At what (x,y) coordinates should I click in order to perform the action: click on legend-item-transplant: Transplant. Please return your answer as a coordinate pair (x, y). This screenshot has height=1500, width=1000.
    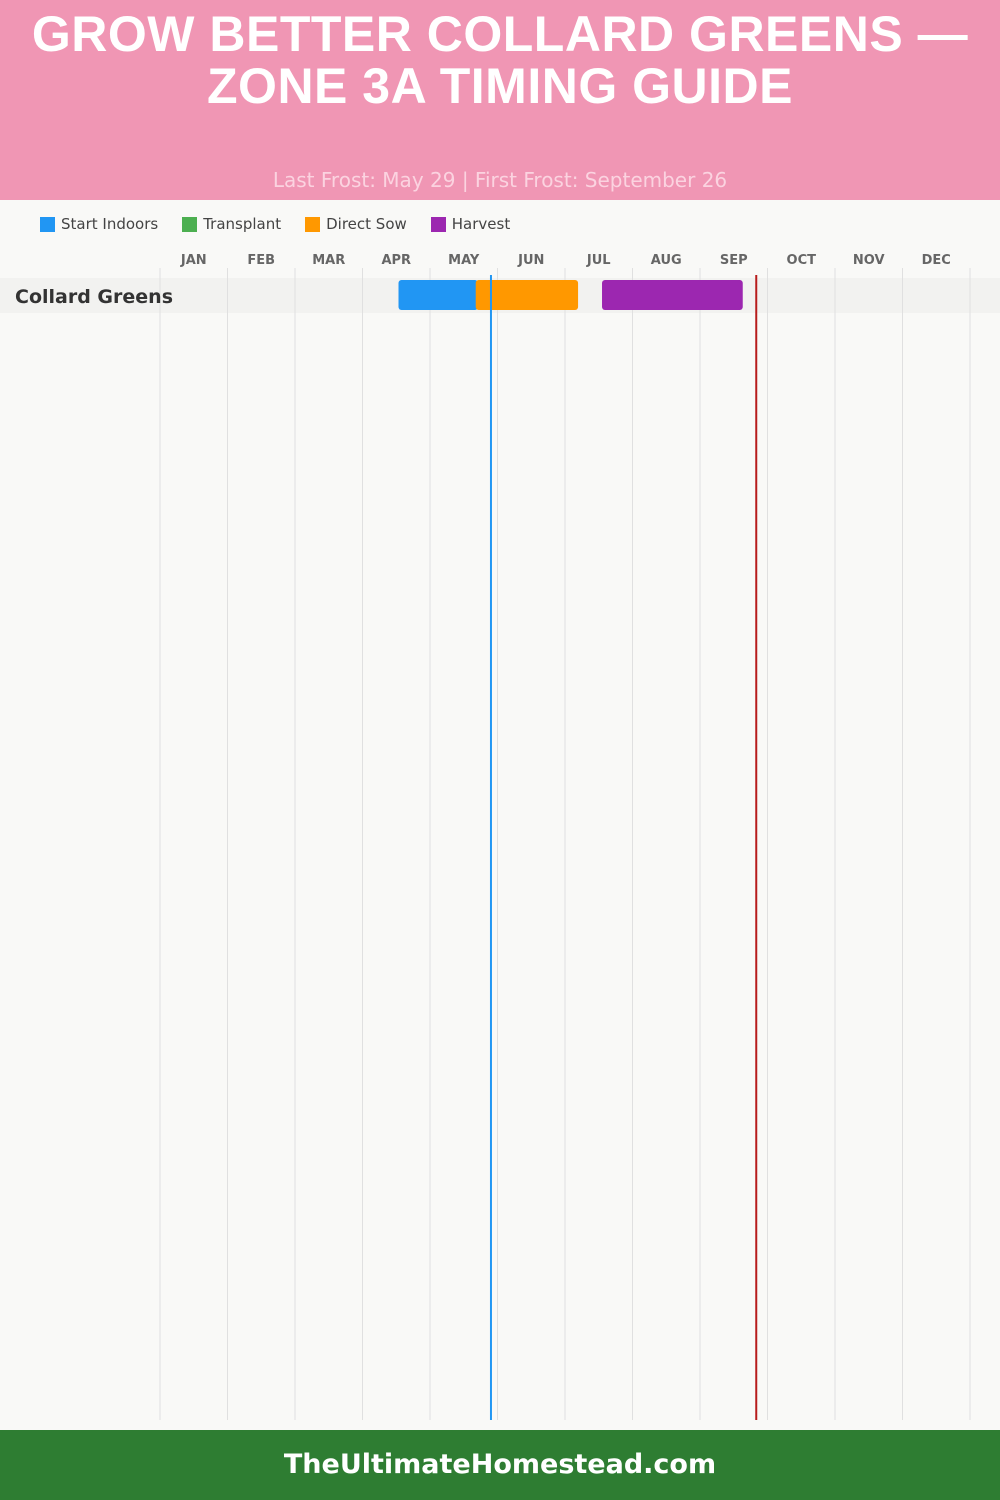
    Looking at the image, I should click on (231, 224).